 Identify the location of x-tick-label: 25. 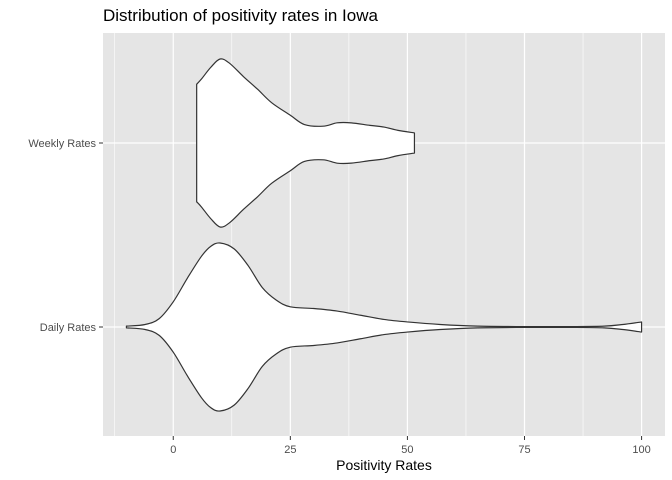
(290, 450).